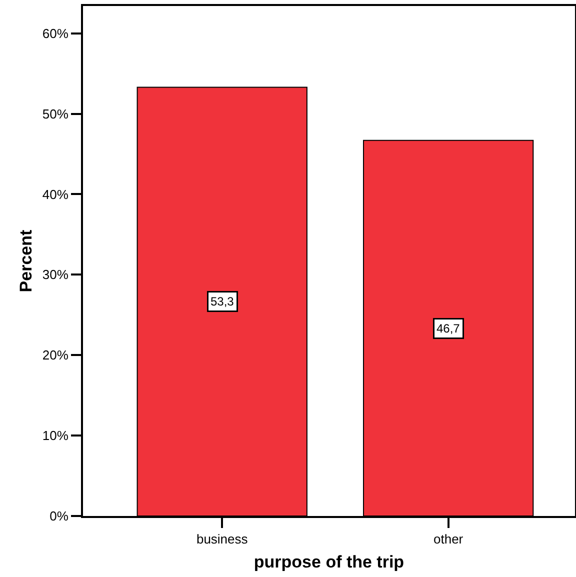 Image resolution: width=576 pixels, height=577 pixels. I want to click on x-axis-title: purpose of the trip, so click(329, 562).